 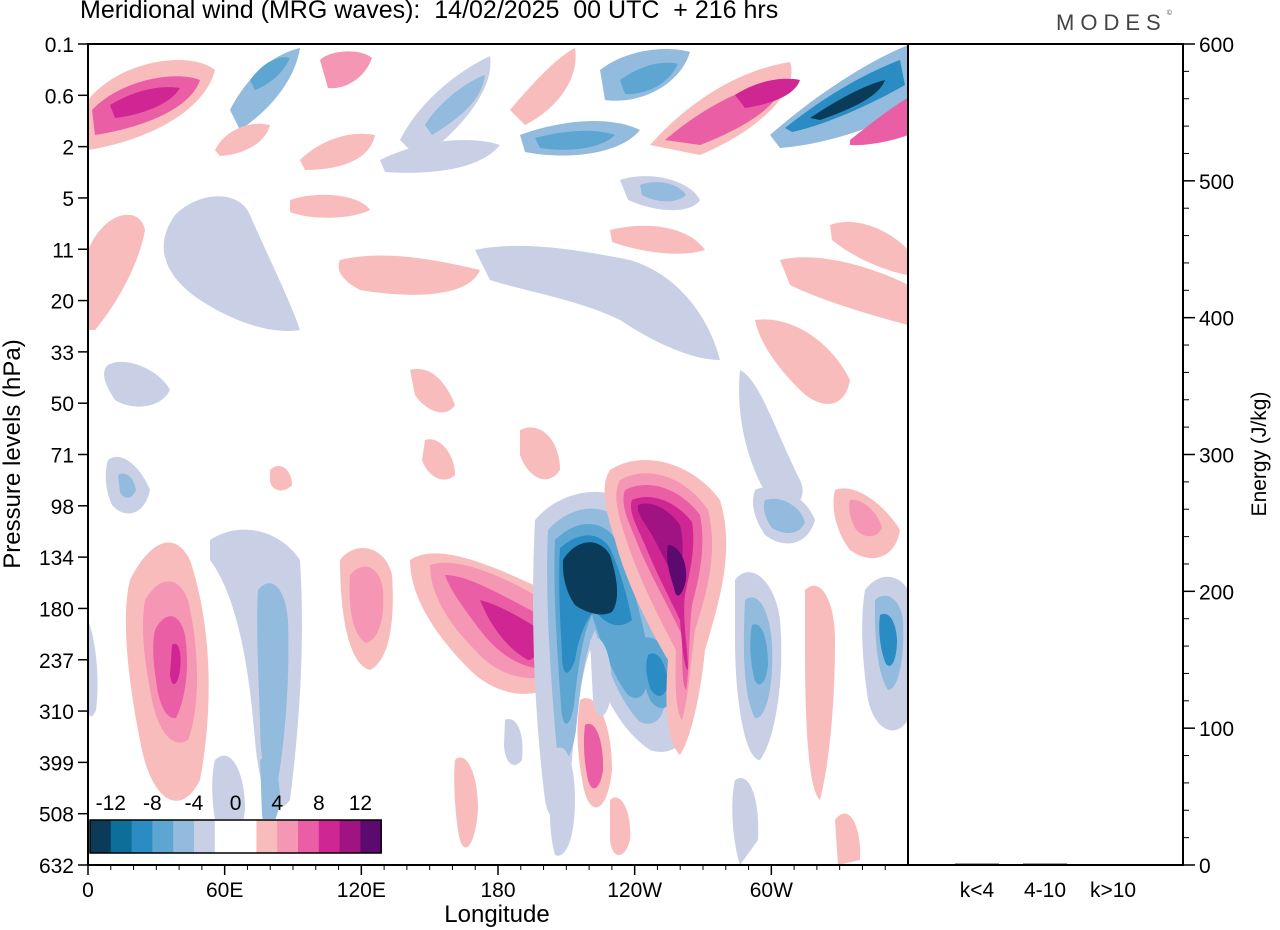 What do you see at coordinates (1169, 13) in the screenshot?
I see `logo-mark: ©` at bounding box center [1169, 13].